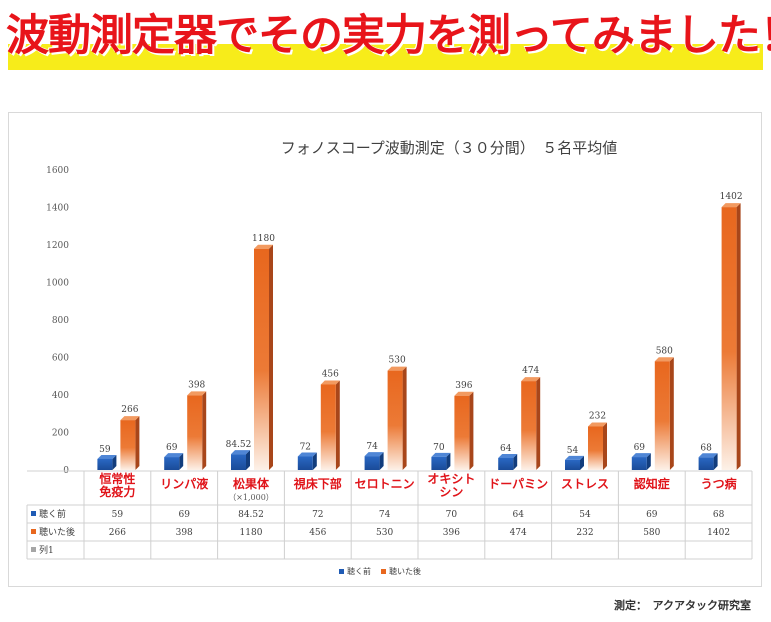  I want to click on table-row-key, so click(33, 531).